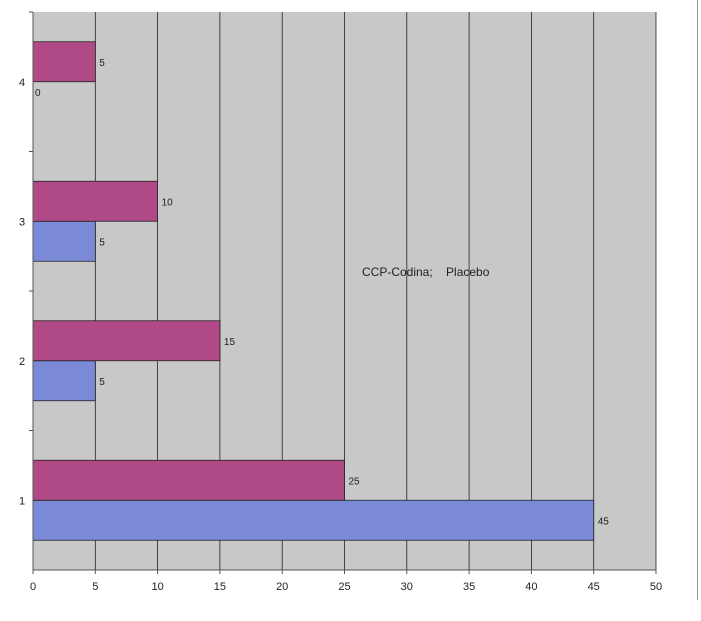 This screenshot has height=621, width=701. What do you see at coordinates (407, 587) in the screenshot?
I see `x-tick-label: 30` at bounding box center [407, 587].